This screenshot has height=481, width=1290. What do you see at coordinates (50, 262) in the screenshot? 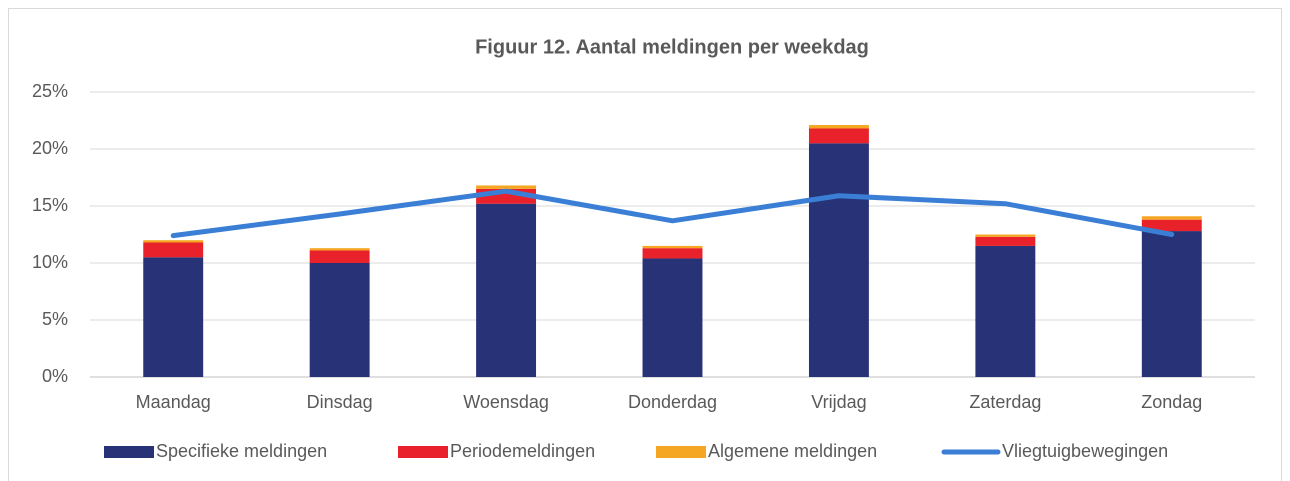
I see `y-tick-label: 10%` at bounding box center [50, 262].